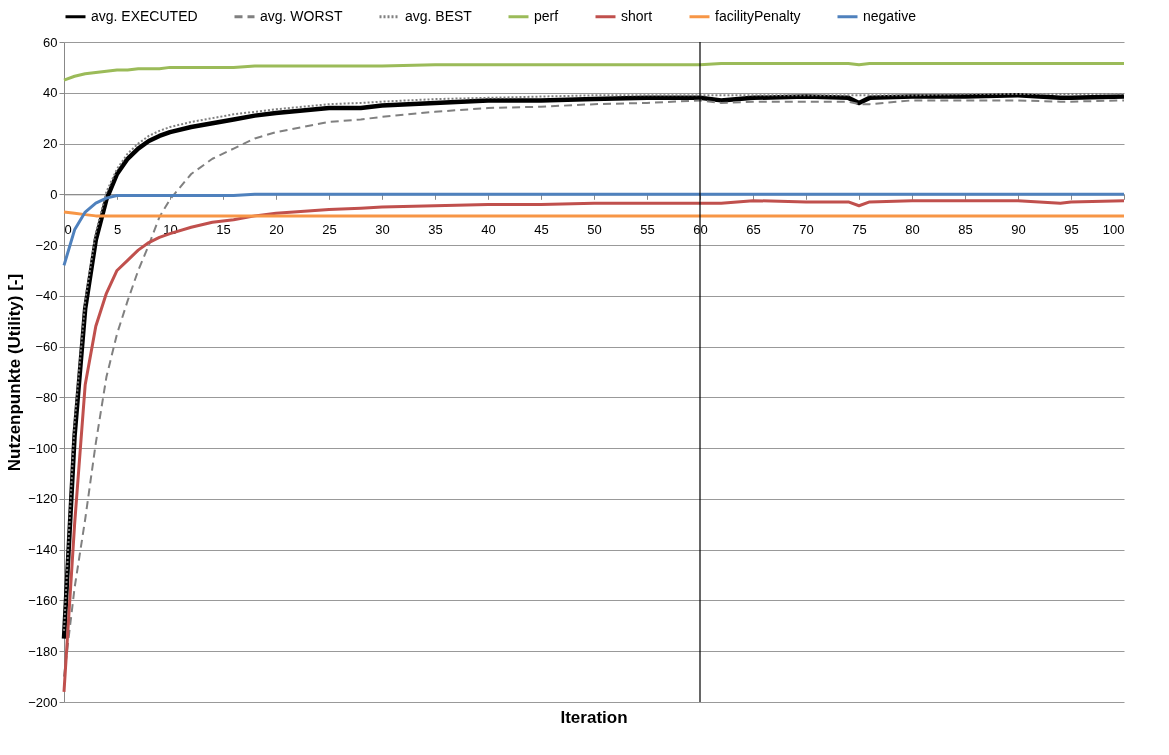  Describe the element at coordinates (15, 372) in the screenshot. I see `y-axis-title: Nutzenpunkte (Utility) [-]` at that location.